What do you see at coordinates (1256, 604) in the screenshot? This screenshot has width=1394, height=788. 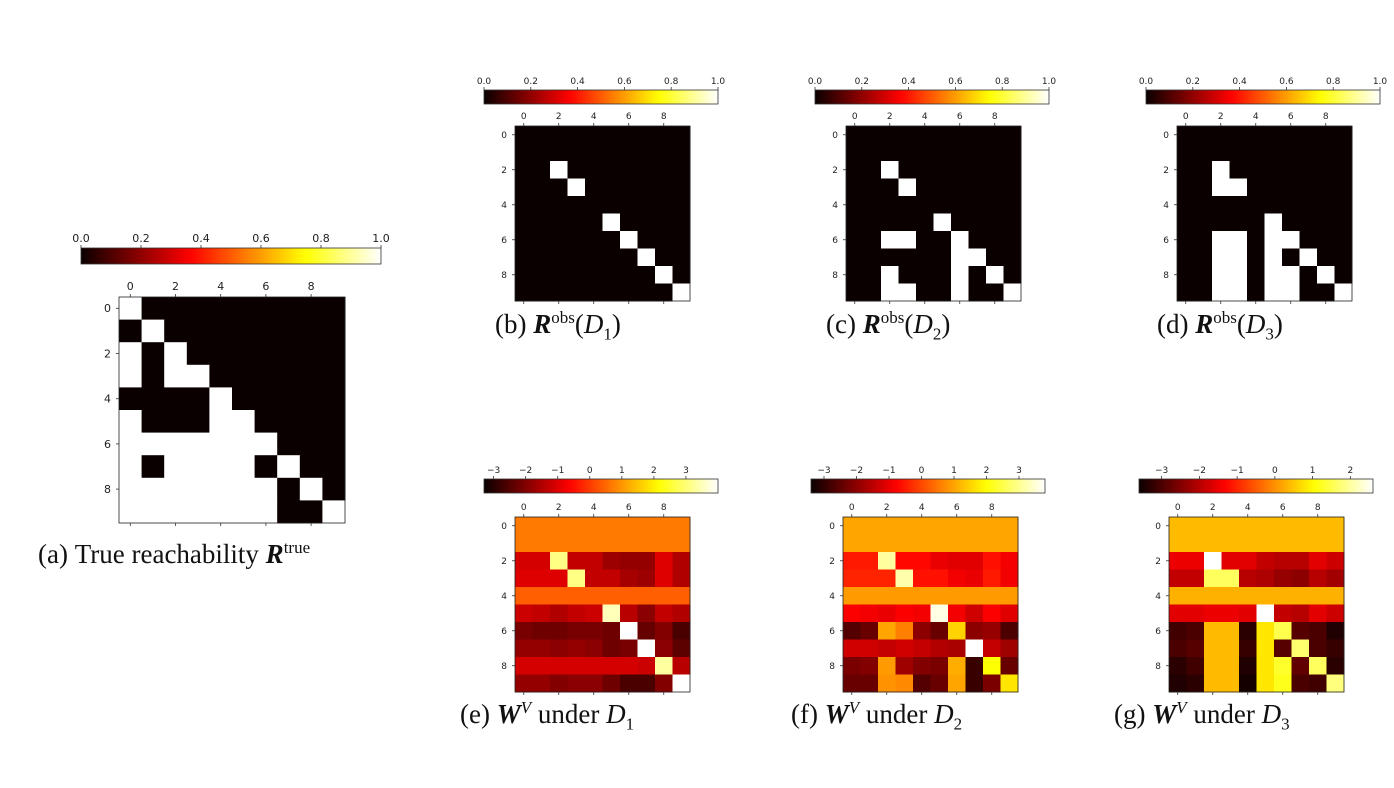 I see `heatmap-frame` at bounding box center [1256, 604].